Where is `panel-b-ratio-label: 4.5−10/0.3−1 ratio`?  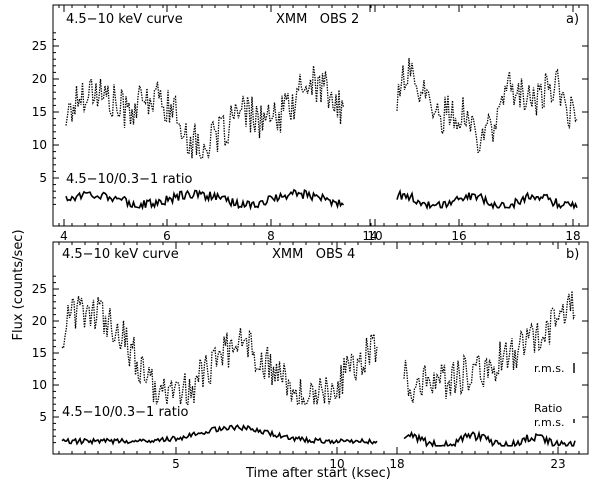 panel-b-ratio-label: 4.5−10/0.3−1 ratio is located at coordinates (125, 412).